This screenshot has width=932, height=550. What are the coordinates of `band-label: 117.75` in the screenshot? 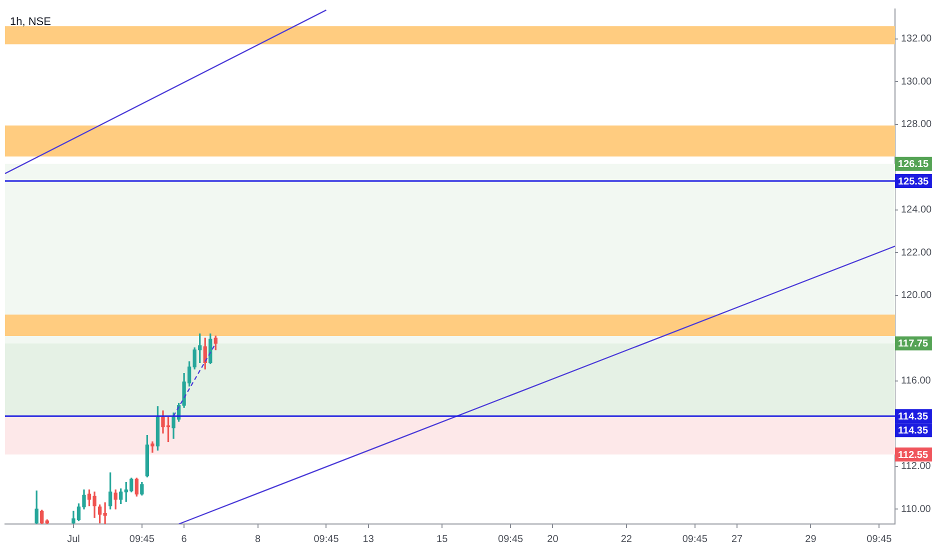 It's located at (913, 344).